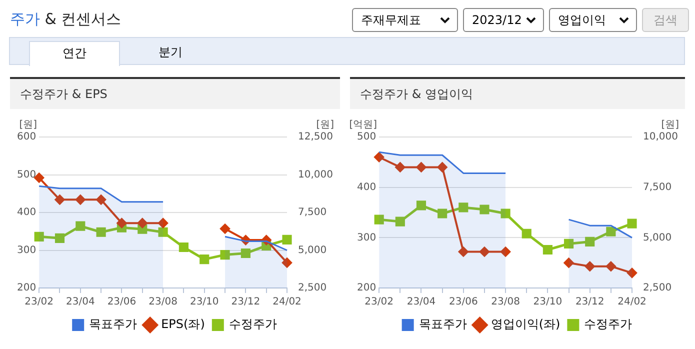  What do you see at coordinates (316, 137) in the screenshot?
I see `y2-tick-label: 12,500` at bounding box center [316, 137].